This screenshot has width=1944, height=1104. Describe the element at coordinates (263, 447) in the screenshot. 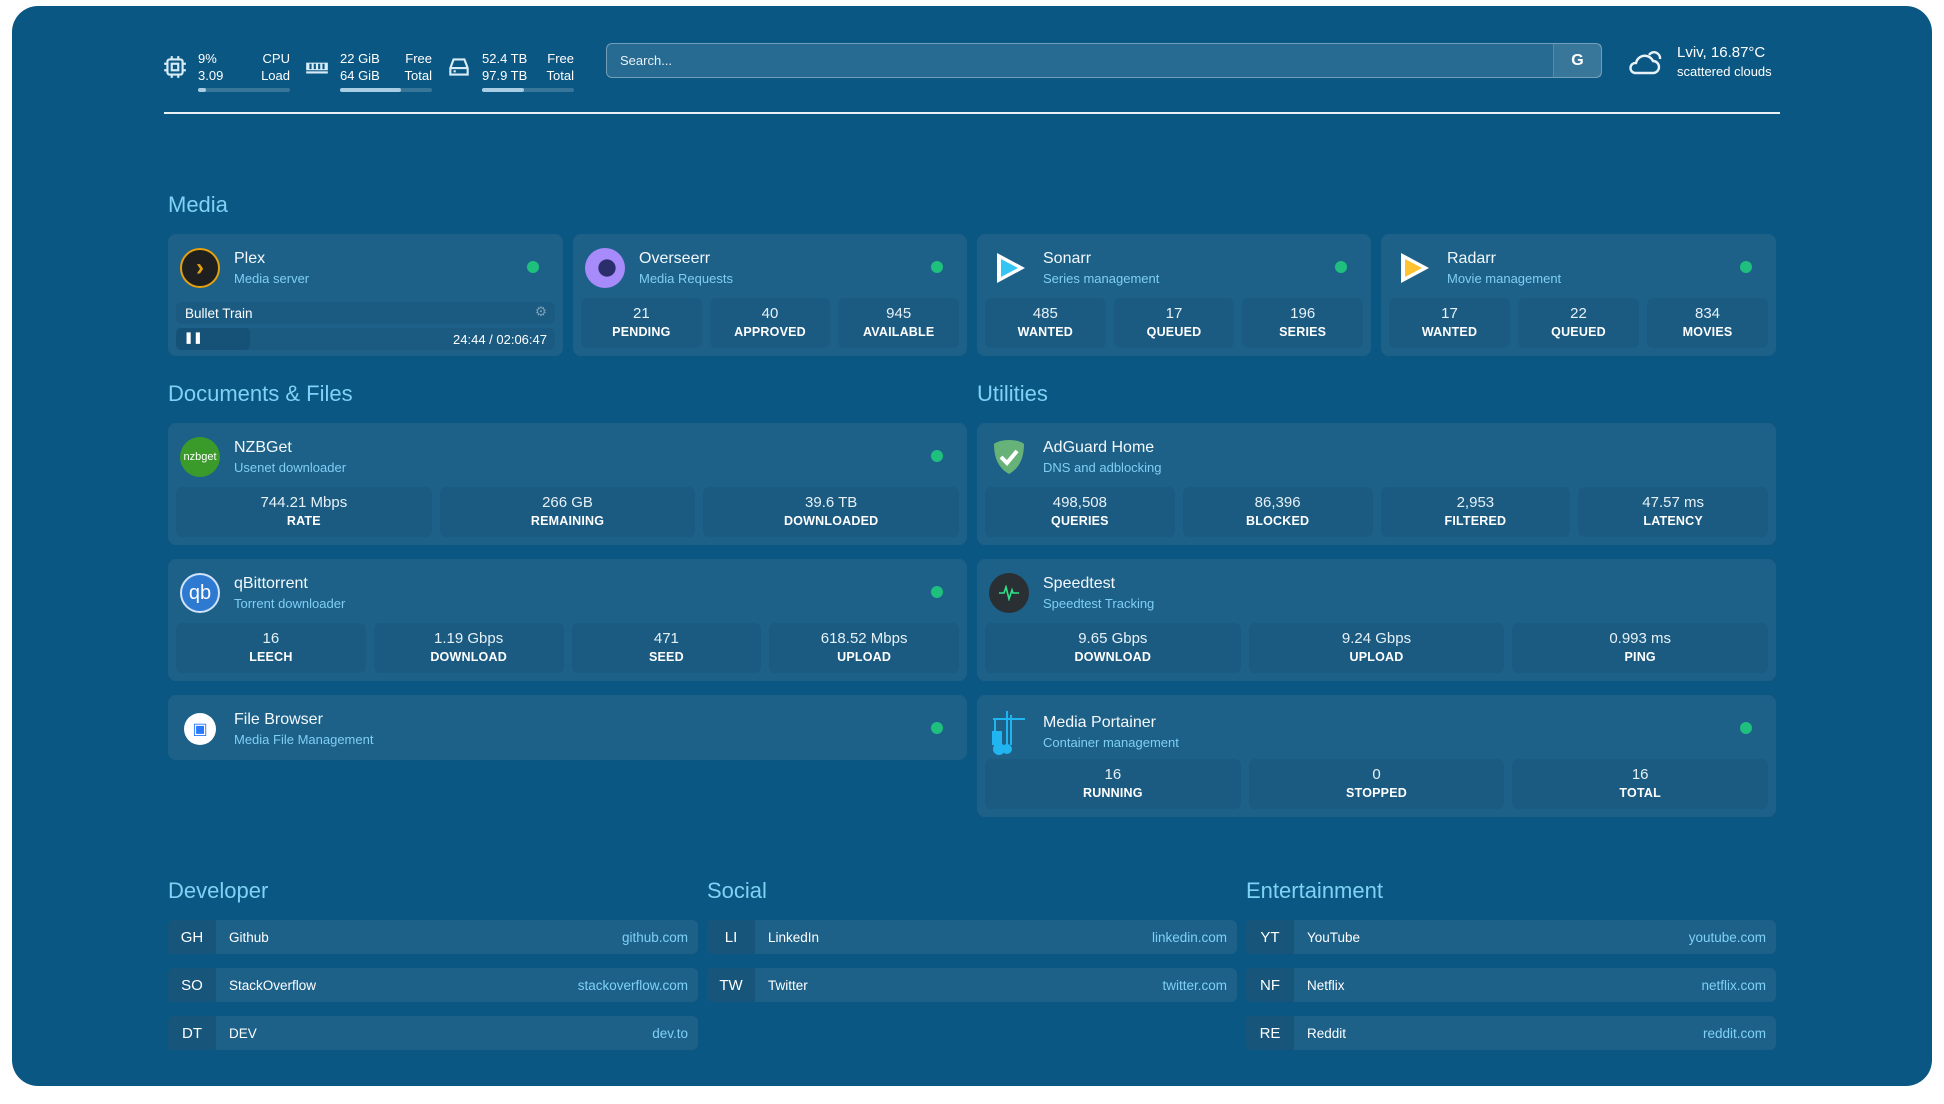

I see `service-name: NZBGet` at that location.